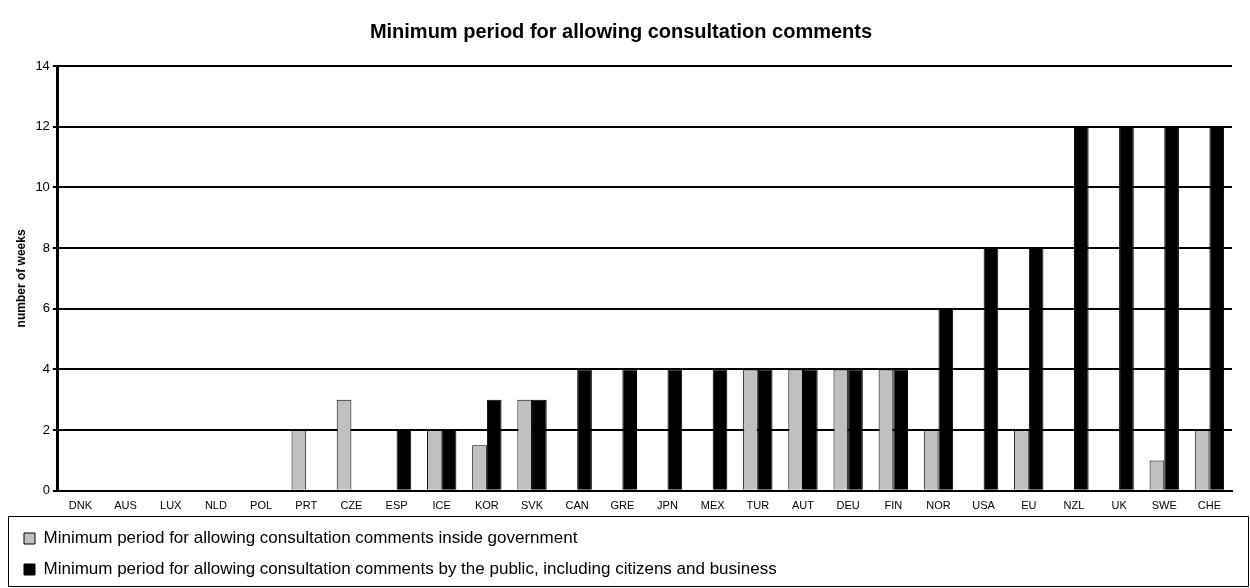 This screenshot has width=1250, height=588. I want to click on x-tick-label: ICE, so click(441, 505).